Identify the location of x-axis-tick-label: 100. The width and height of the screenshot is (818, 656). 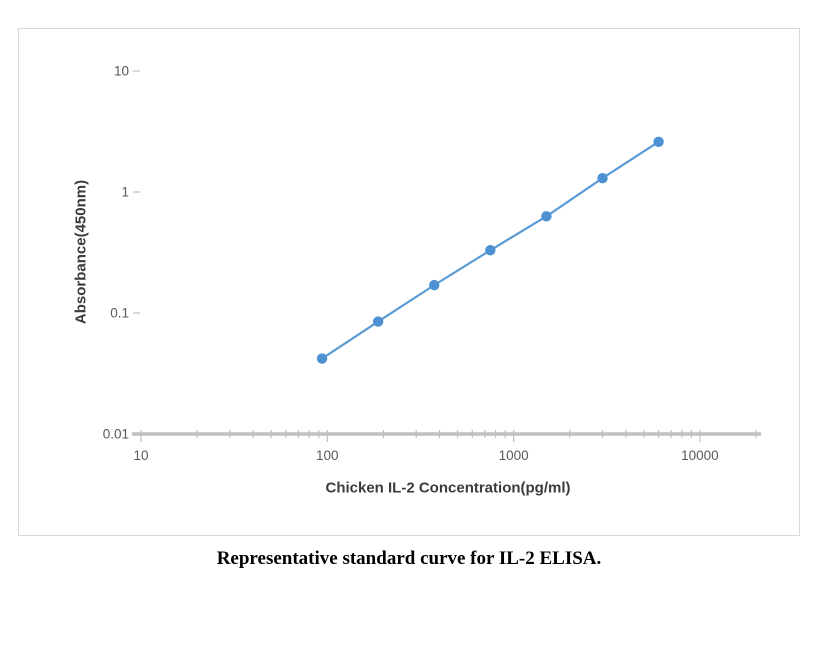
(327, 455).